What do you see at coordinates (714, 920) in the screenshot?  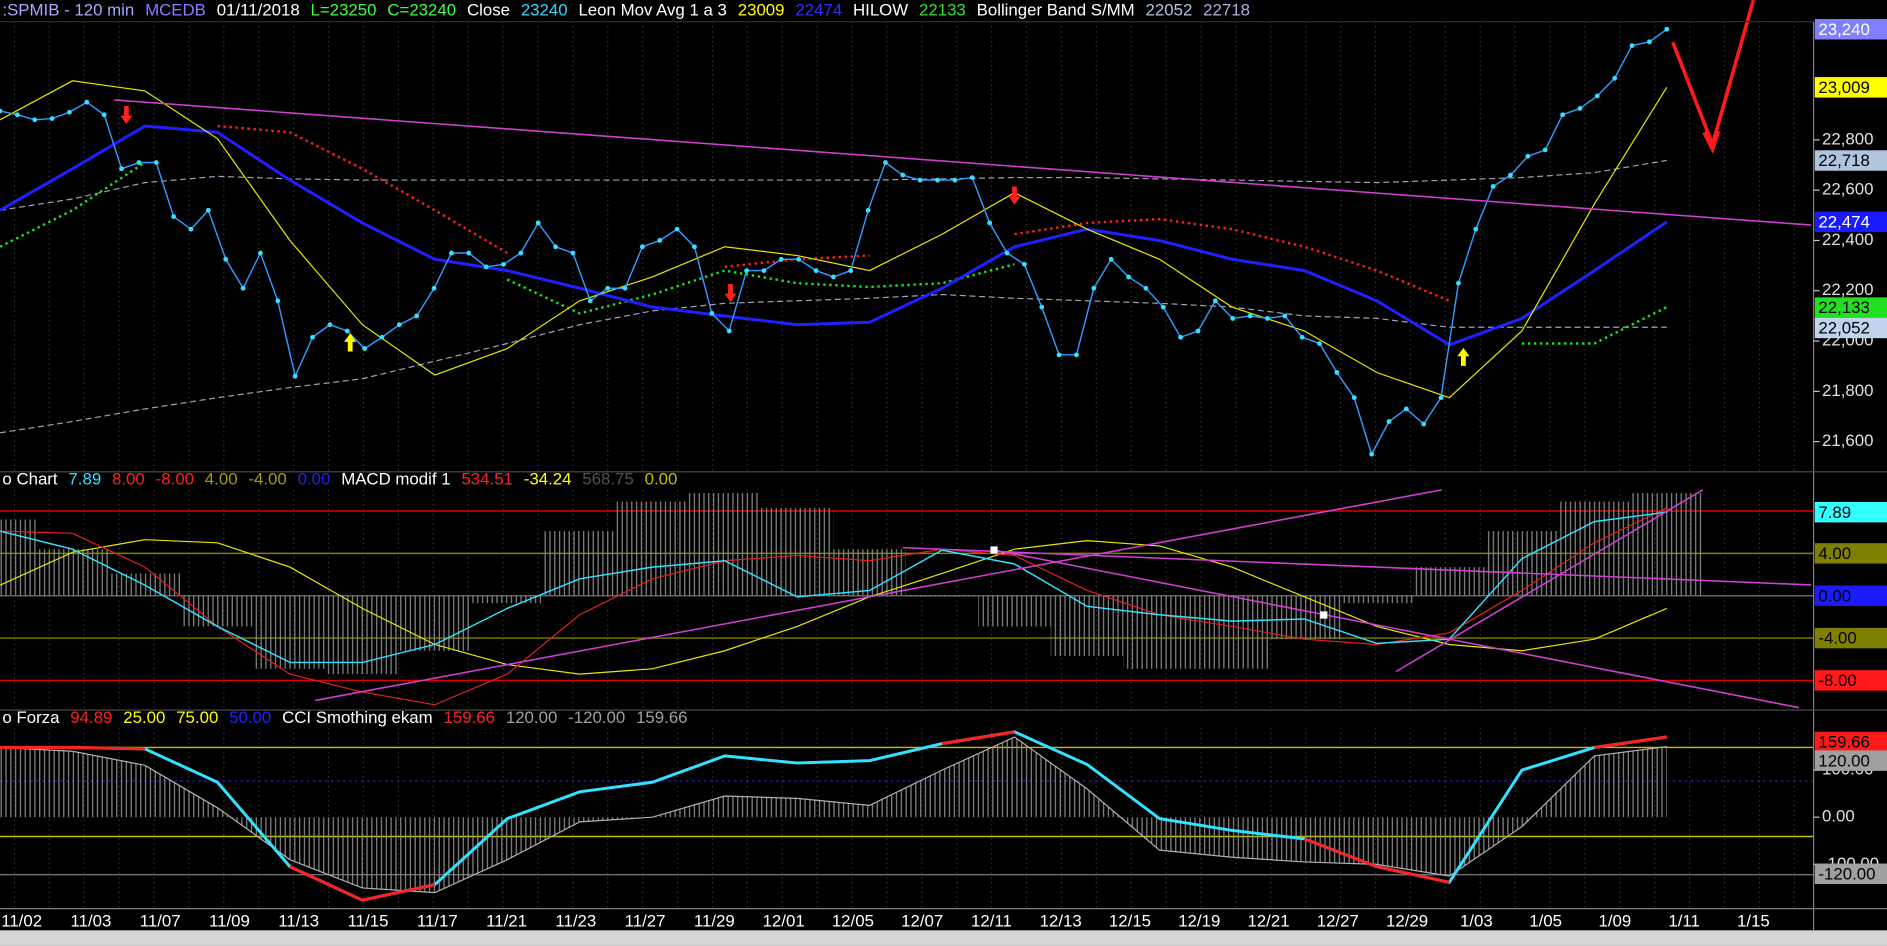 I see `x-tick-label: 11/29` at bounding box center [714, 920].